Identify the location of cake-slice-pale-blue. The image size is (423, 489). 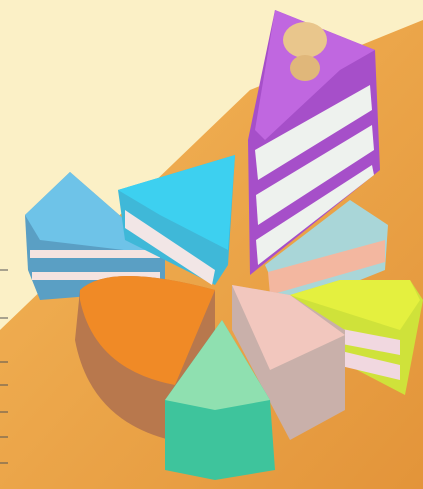
(326, 255).